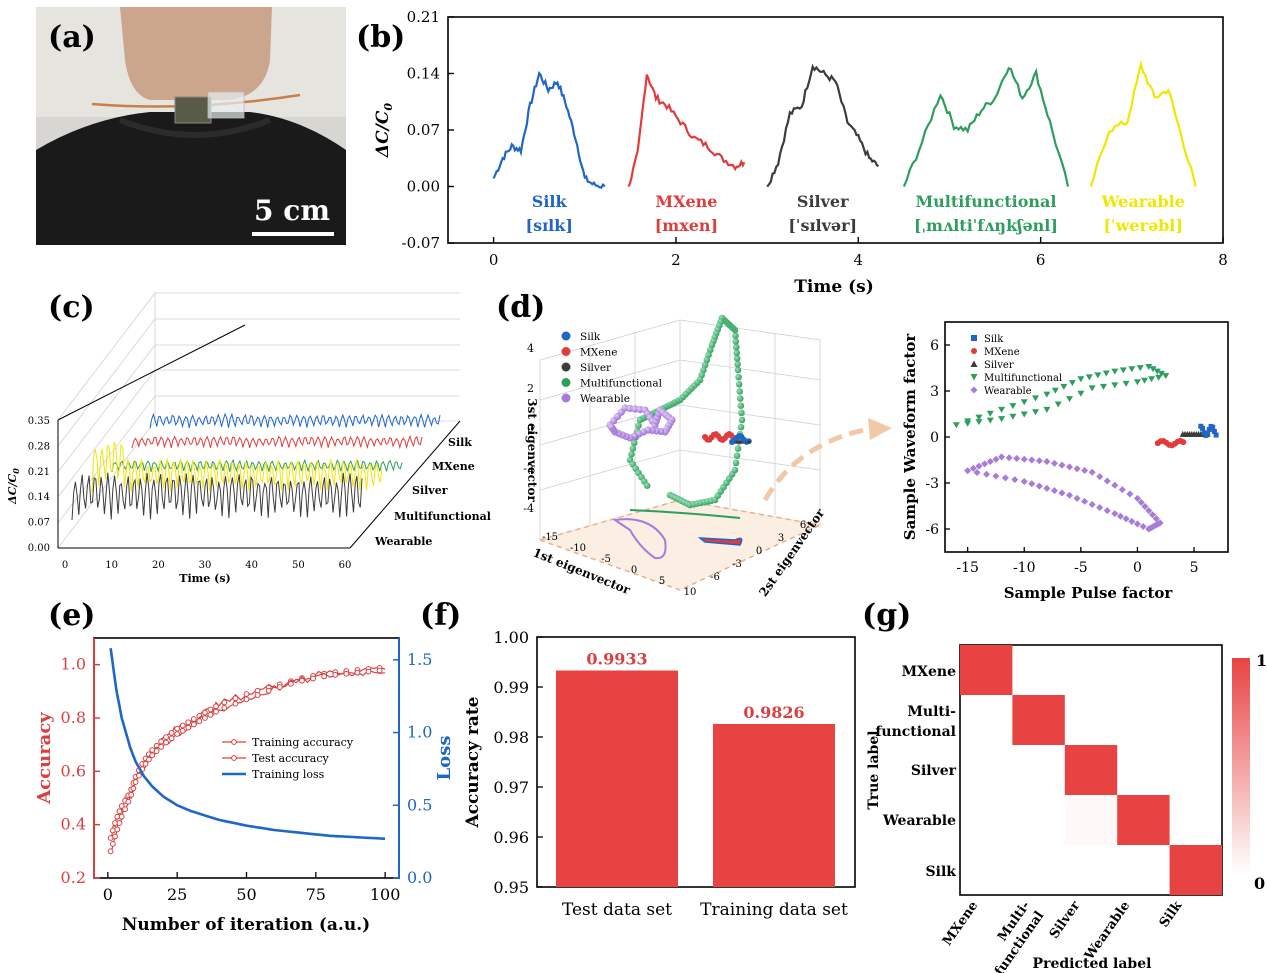 The width and height of the screenshot is (1267, 973). What do you see at coordinates (822, 225) in the screenshot?
I see `series-phonetic-silver: [ˈsɪlvər]` at bounding box center [822, 225].